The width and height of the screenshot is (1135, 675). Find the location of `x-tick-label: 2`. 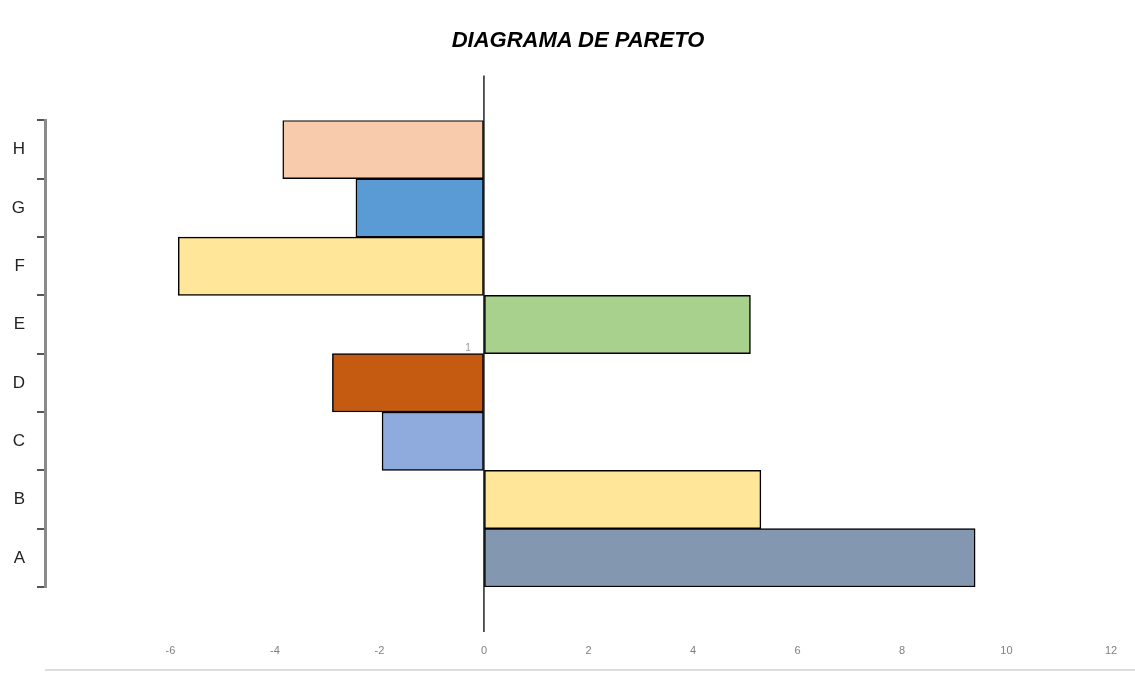

x-tick-label: 2 is located at coordinates (588, 649).